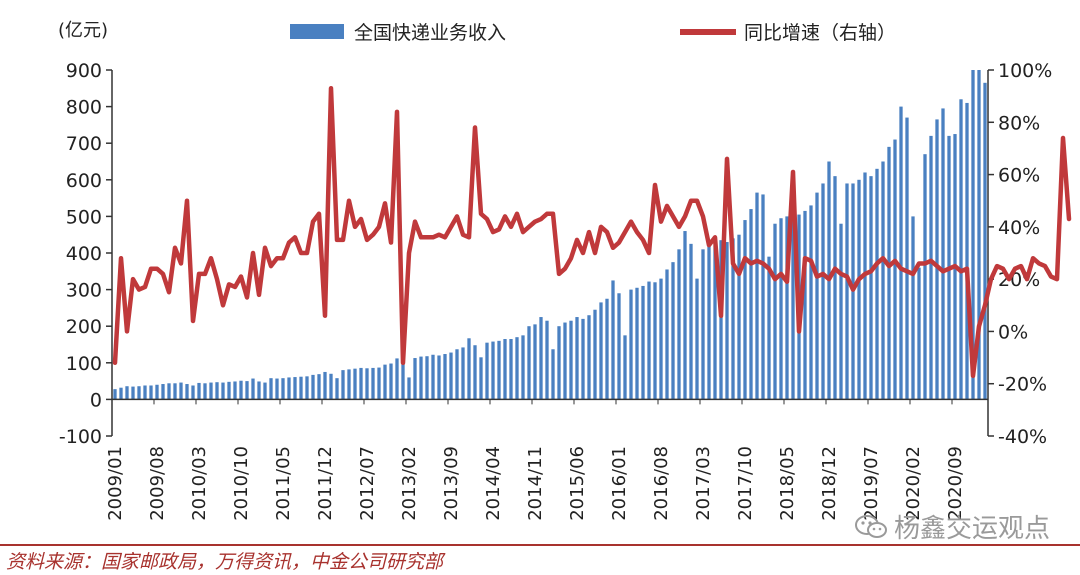 The width and height of the screenshot is (1080, 575). Describe the element at coordinates (1019, 123) in the screenshot. I see `right-tick-label: 80%` at that location.